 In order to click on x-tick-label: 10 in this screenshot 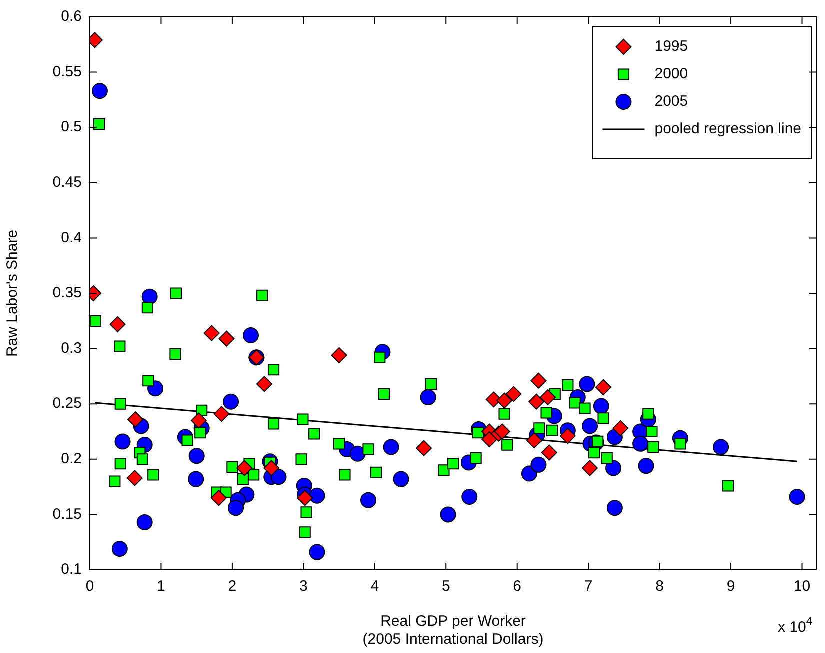, I will do `click(802, 587)`.